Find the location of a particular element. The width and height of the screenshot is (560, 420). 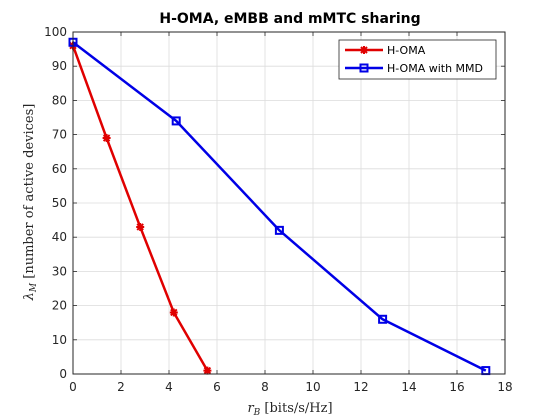

x-tick-label: 6 is located at coordinates (217, 387).